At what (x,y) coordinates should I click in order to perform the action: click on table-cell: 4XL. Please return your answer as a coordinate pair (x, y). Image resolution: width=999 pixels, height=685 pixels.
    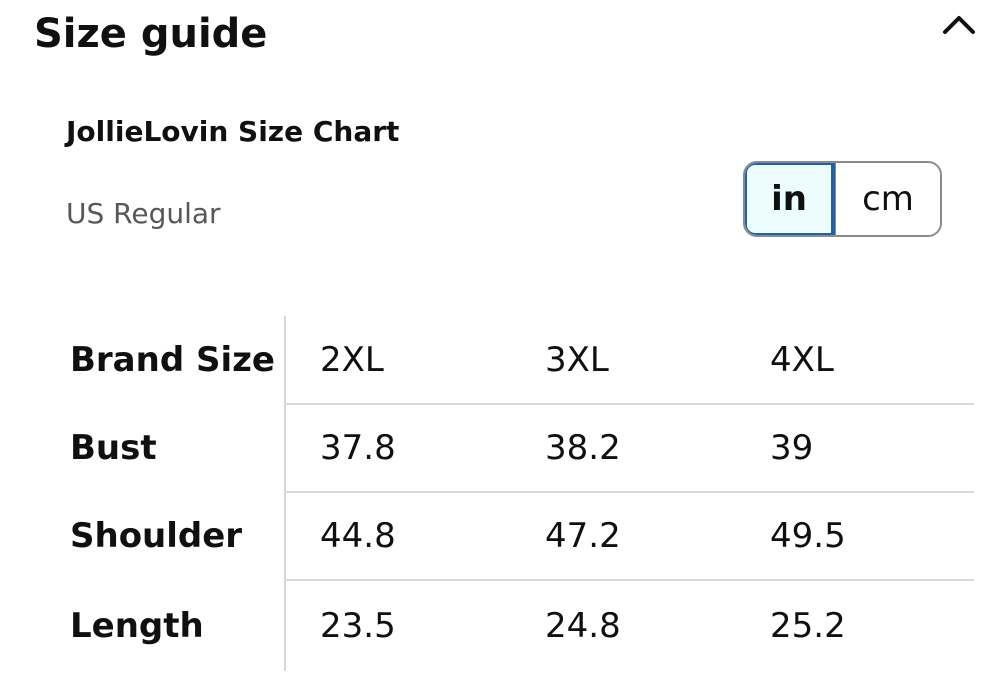
    Looking at the image, I should click on (802, 360).